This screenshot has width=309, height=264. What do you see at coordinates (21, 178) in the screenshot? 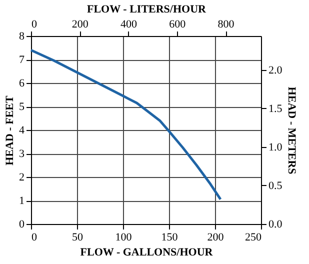
I see `y-tick-label: 2` at bounding box center [21, 178].